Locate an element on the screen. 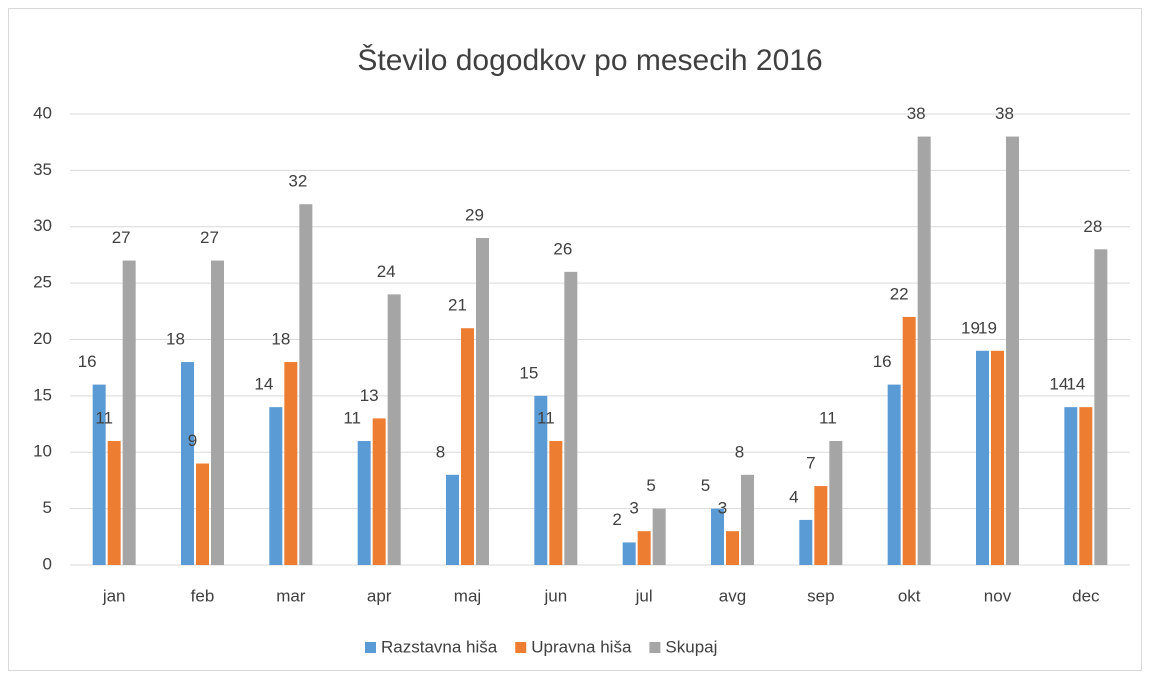 Image resolution: width=1150 pixels, height=679 pixels. data-label: 32 is located at coordinates (297, 181).